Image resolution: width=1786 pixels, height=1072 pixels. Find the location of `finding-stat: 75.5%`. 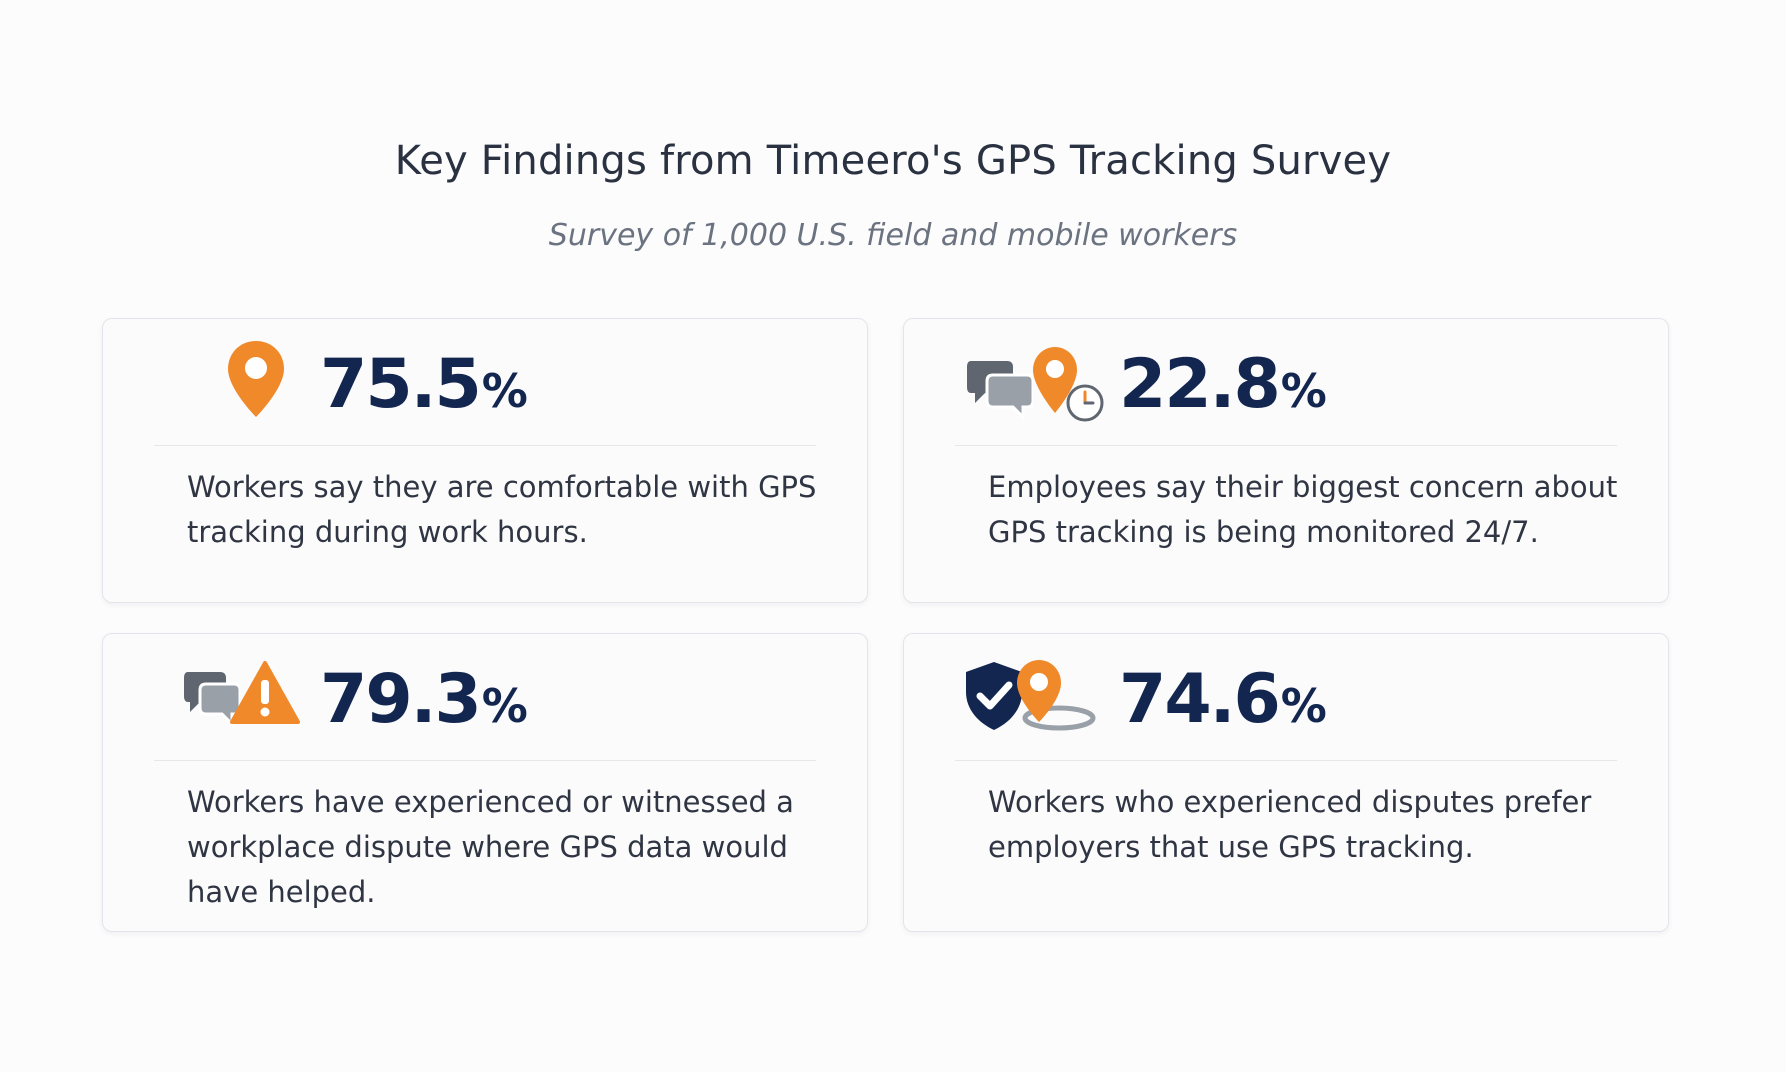

finding-stat: 75.5% is located at coordinates (424, 385).